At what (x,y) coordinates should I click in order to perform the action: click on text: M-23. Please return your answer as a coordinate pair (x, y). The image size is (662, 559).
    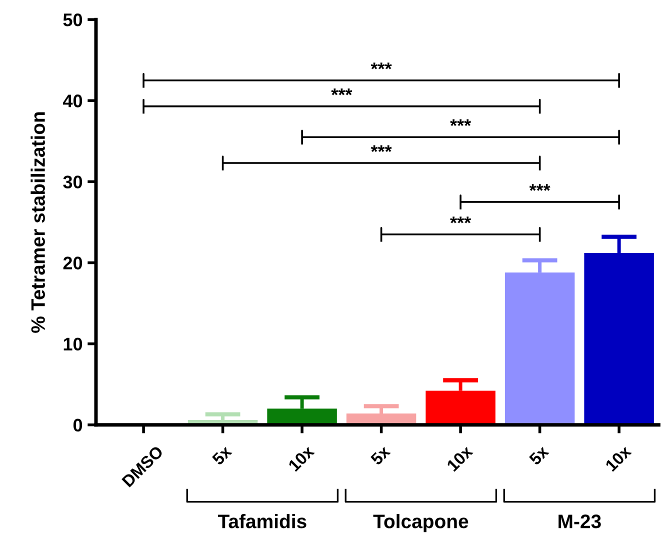
    Looking at the image, I should click on (579, 521).